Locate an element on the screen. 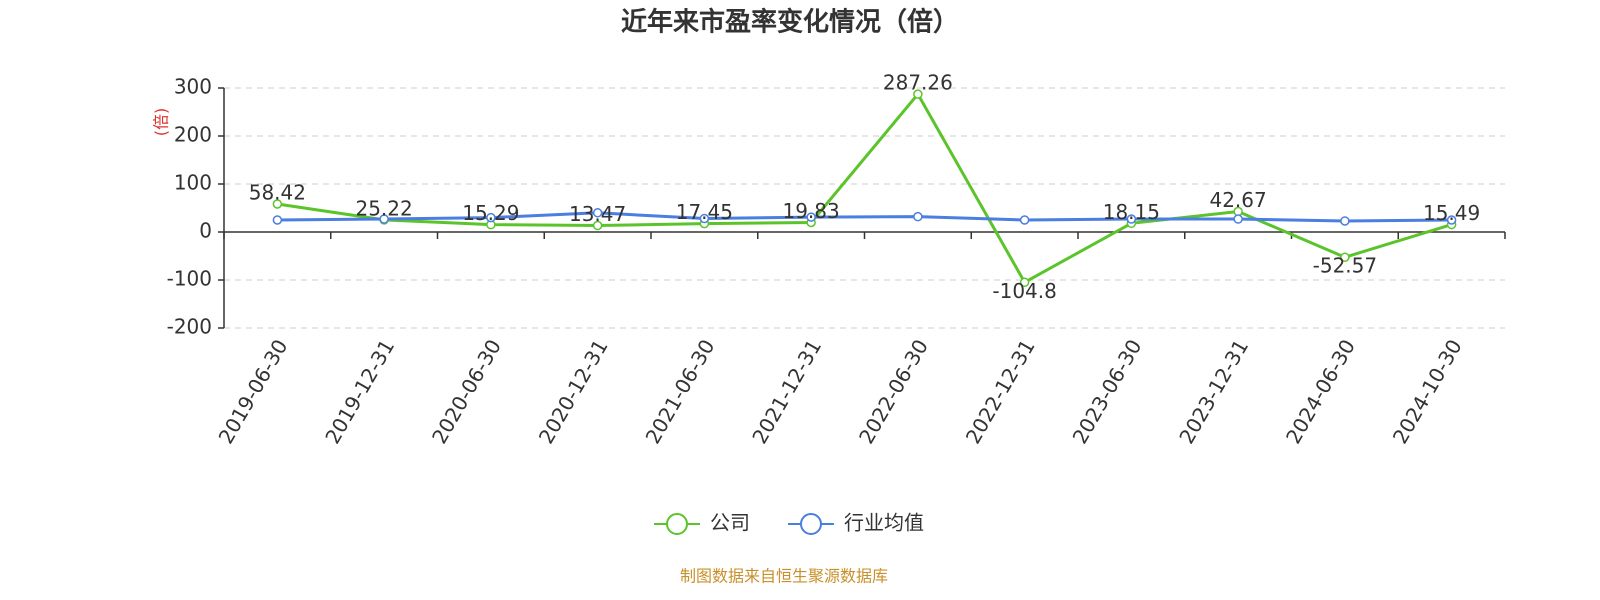 This screenshot has height=600, width=1600. data-label: 287.26 is located at coordinates (918, 83).